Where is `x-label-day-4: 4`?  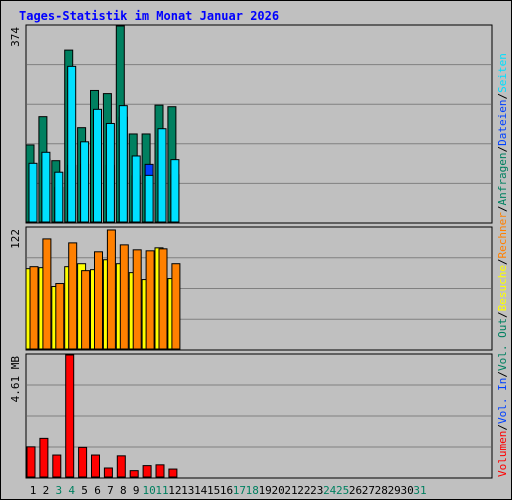 x-label-day-4: 4 is located at coordinates (71, 490).